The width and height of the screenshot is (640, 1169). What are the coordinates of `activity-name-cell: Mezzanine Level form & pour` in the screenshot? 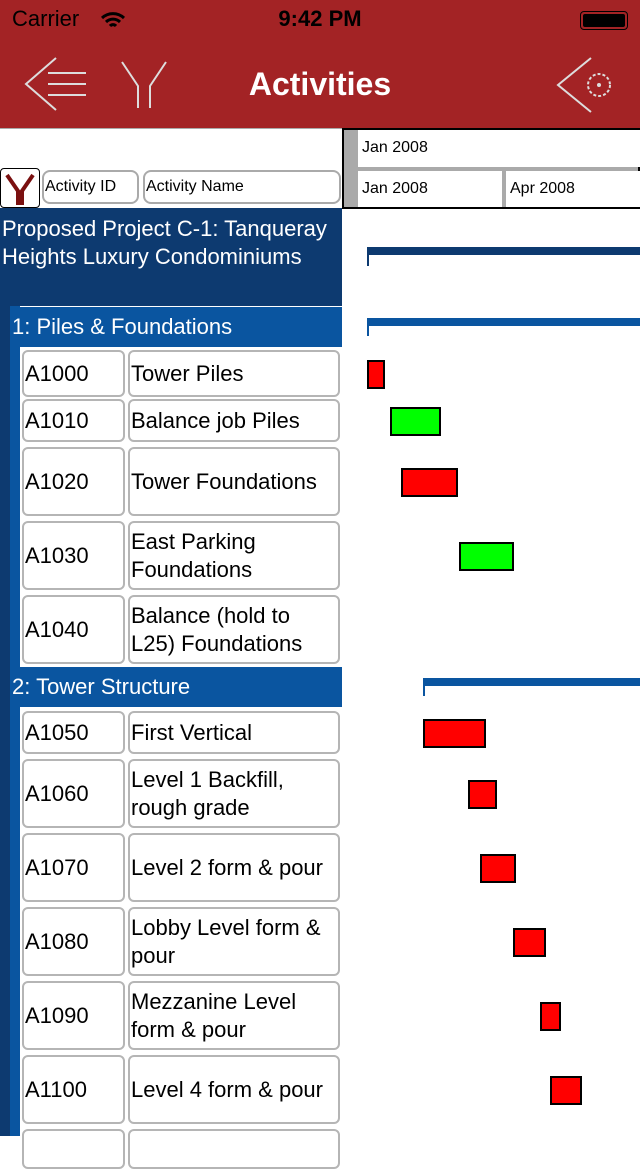 It's located at (234, 1015).